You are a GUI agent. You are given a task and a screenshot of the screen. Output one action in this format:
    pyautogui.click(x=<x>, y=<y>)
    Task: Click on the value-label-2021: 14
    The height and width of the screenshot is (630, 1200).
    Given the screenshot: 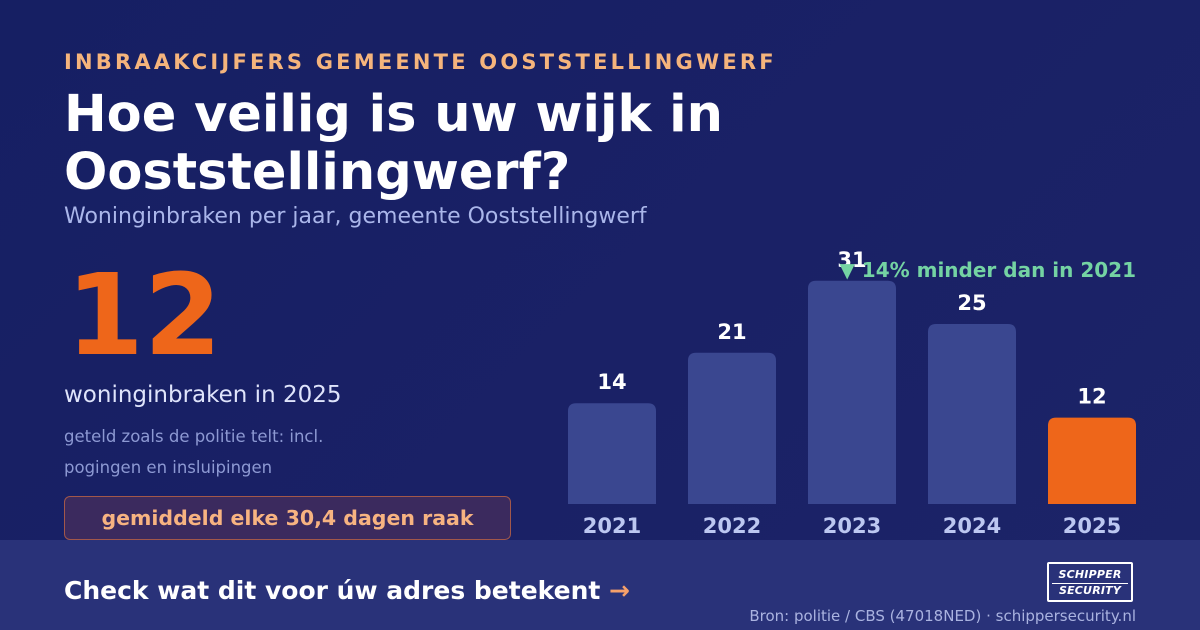 What is the action you would take?
    pyautogui.click(x=611, y=382)
    